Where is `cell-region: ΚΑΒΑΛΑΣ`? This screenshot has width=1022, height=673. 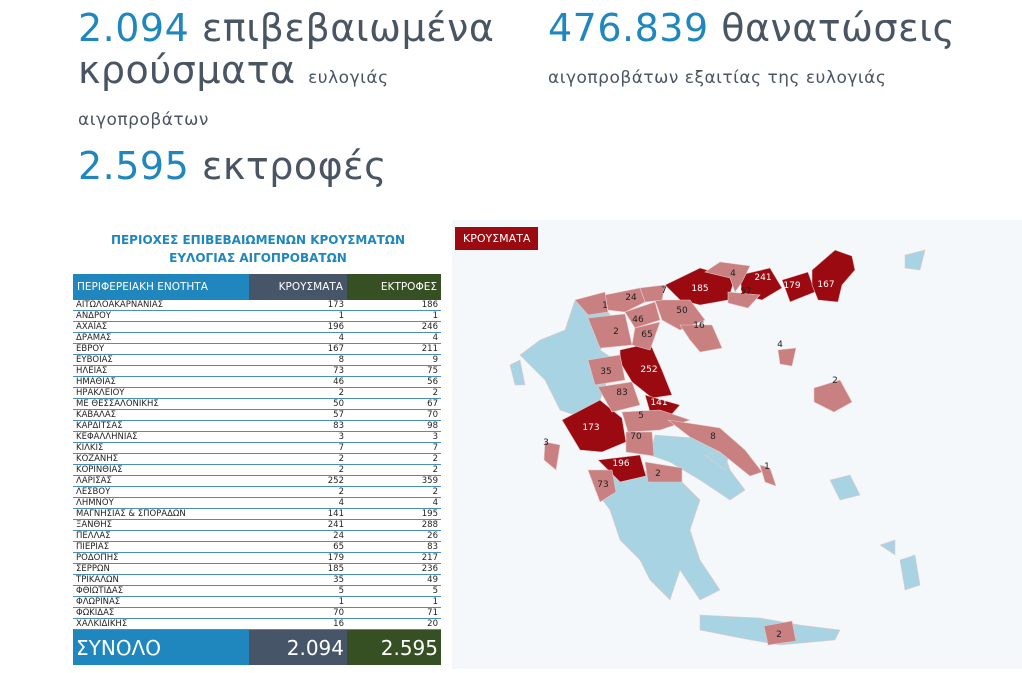
cell-region: ΚΑΒΑΛΑΣ is located at coordinates (161, 415).